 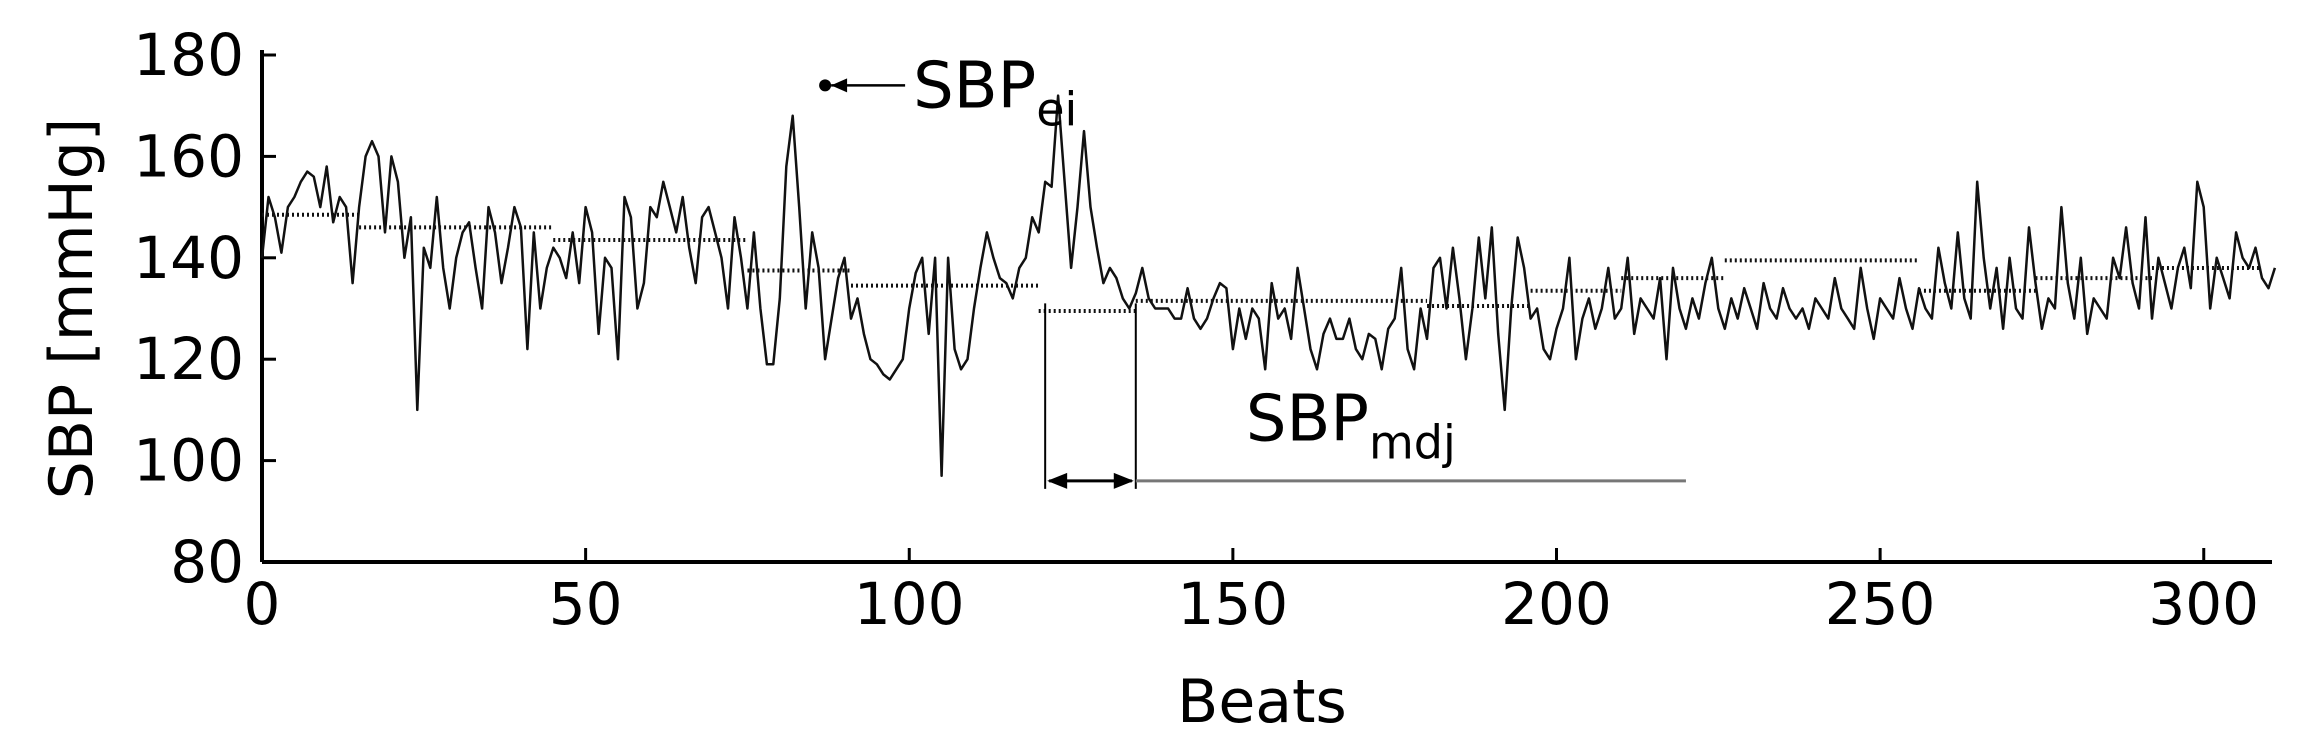 I want to click on annotation-sbp-mdj: SBPmdj, so click(x=1365, y=396).